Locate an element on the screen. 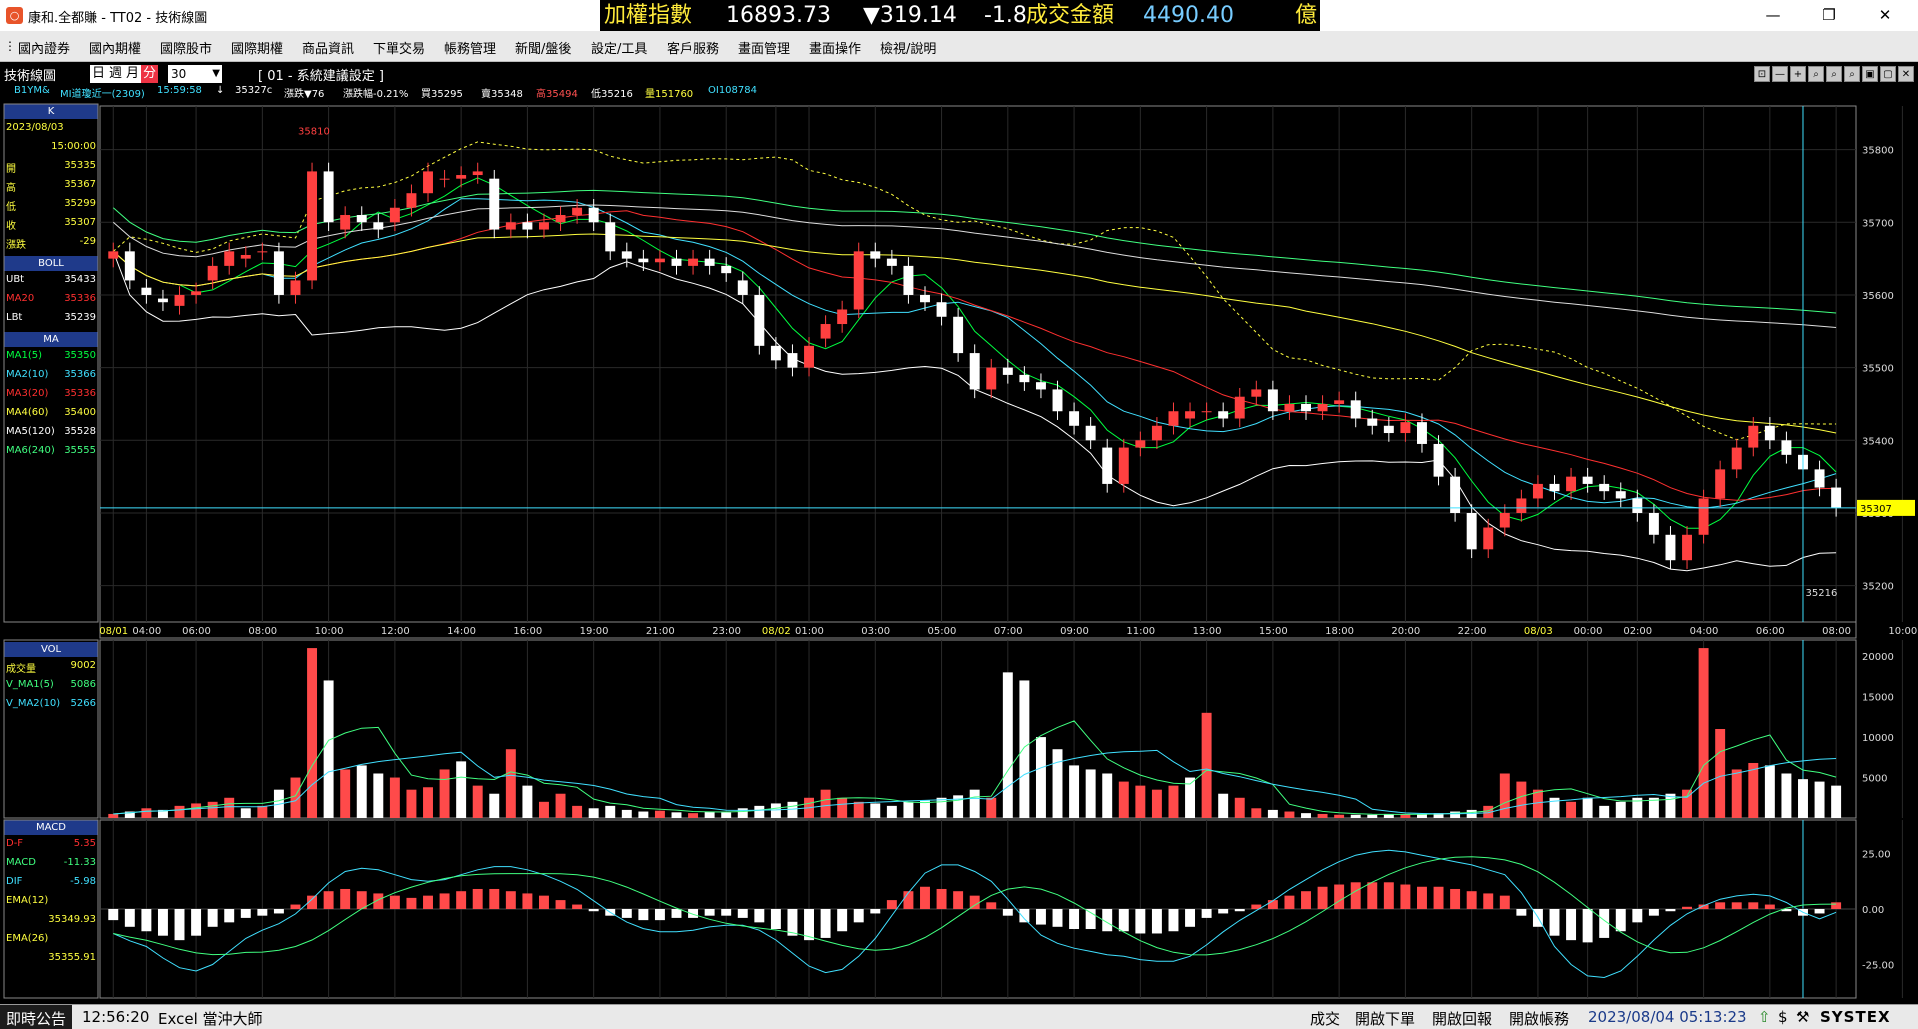  save-icon: ▣ is located at coordinates (1870, 74).